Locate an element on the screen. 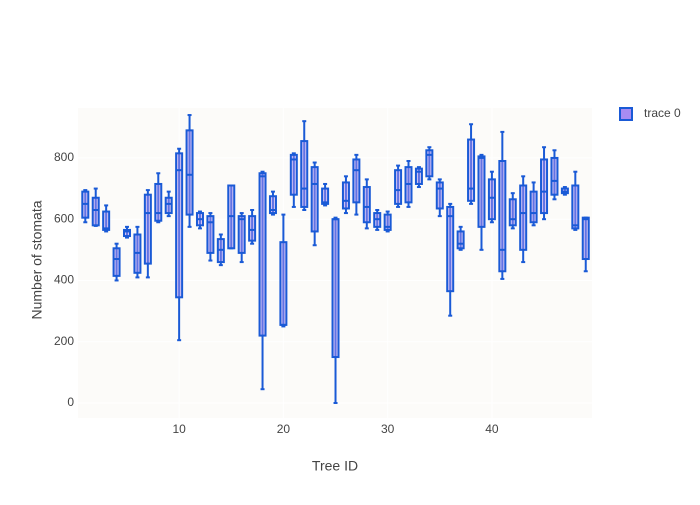 The image size is (700, 505). x-axis-title: Tree ID is located at coordinates (335, 466).